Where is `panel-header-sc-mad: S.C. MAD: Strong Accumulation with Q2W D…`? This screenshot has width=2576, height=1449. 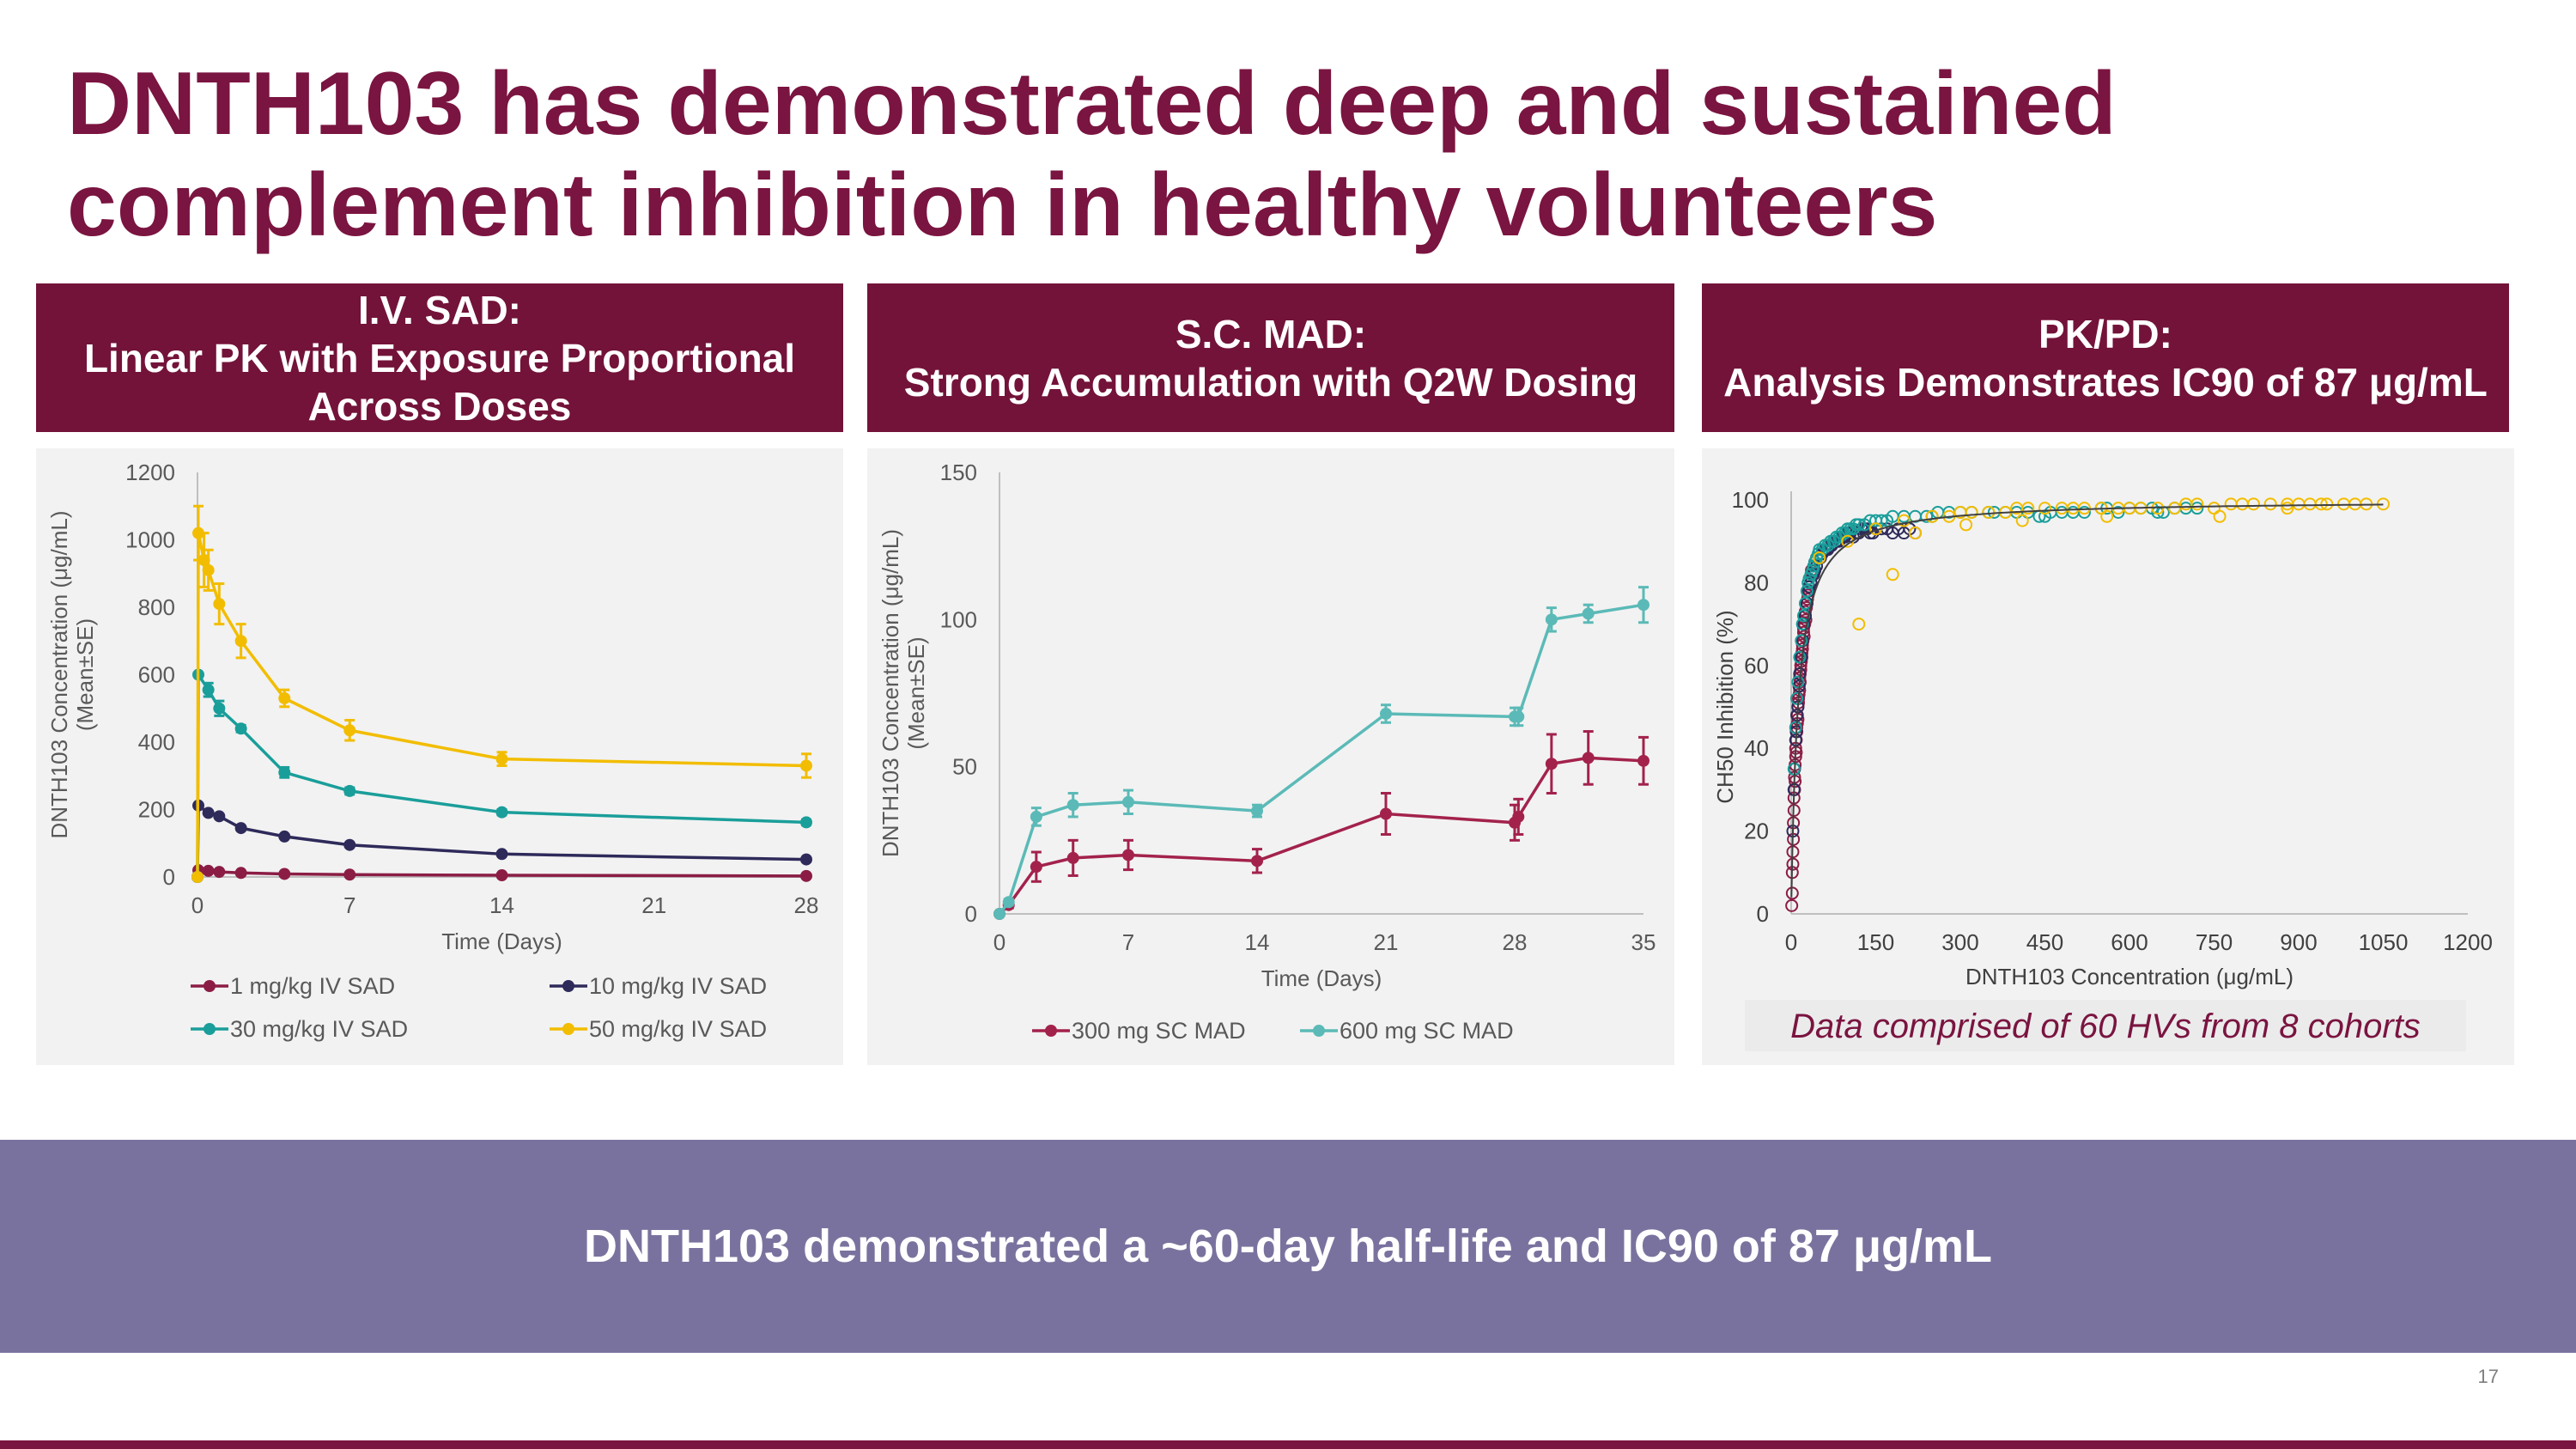
panel-header-sc-mad: S.C. MAD: Strong Accumulation with Q2W D… is located at coordinates (1270, 357).